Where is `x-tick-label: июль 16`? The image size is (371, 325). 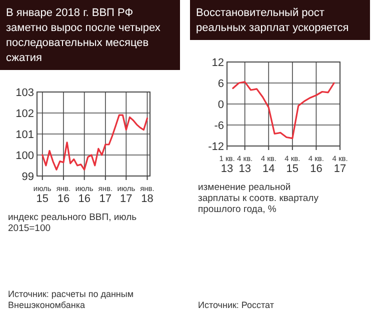
x-tick-label: июль 16 is located at coordinates (84, 194).